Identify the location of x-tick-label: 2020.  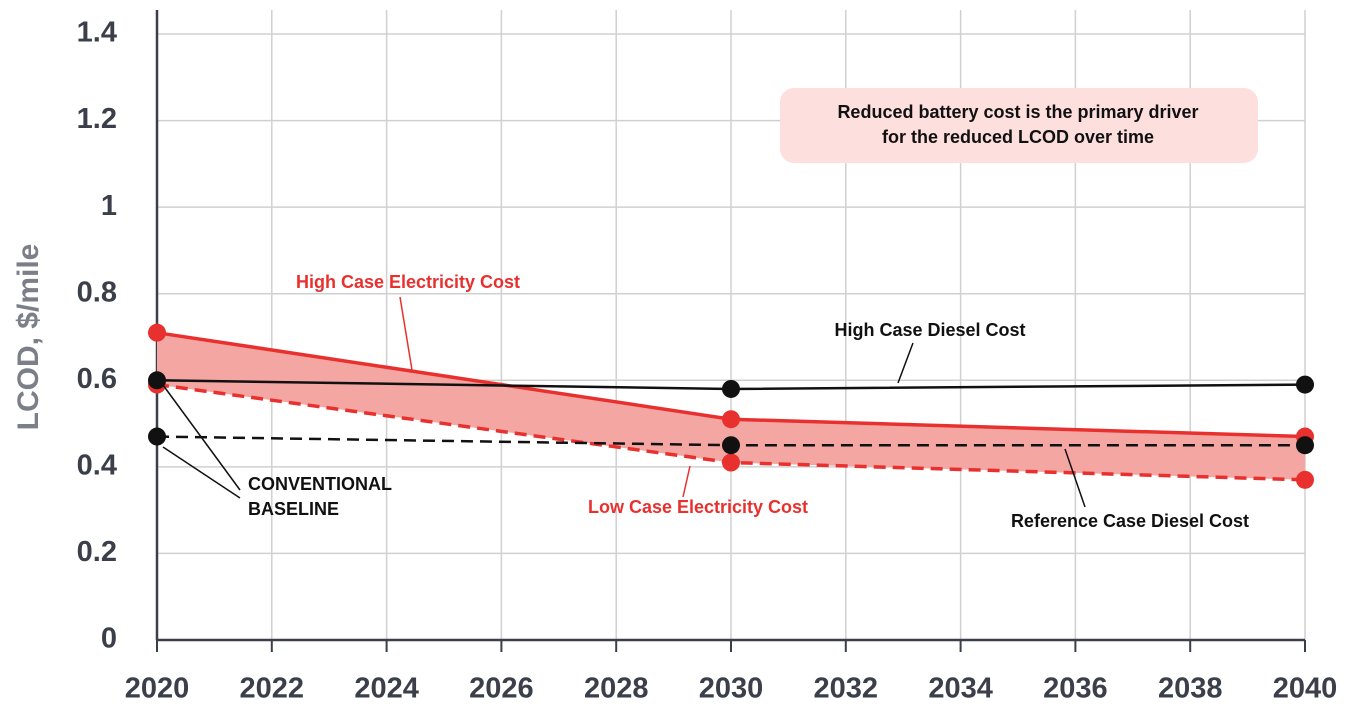
(157, 689).